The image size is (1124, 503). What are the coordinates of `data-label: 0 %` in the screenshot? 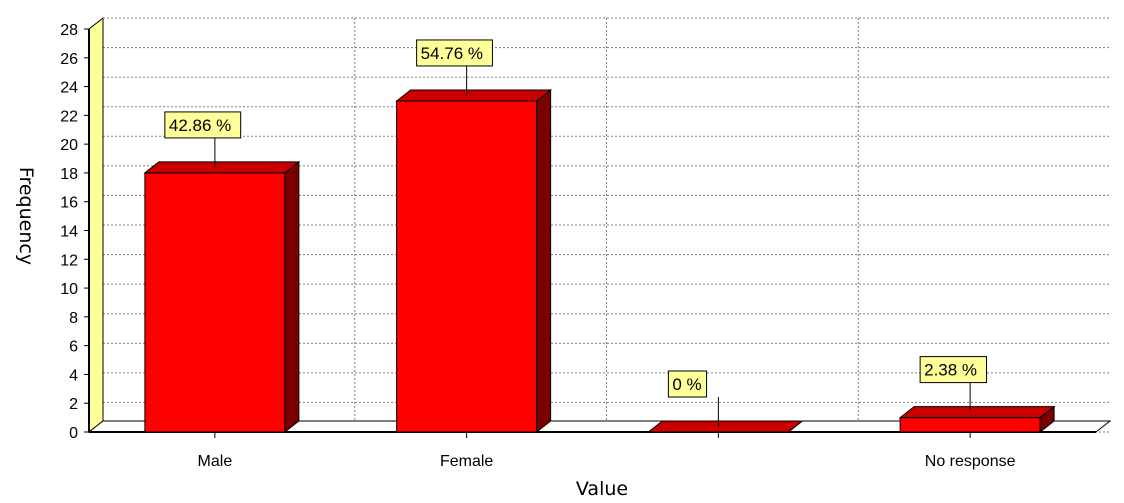 It's located at (686, 384).